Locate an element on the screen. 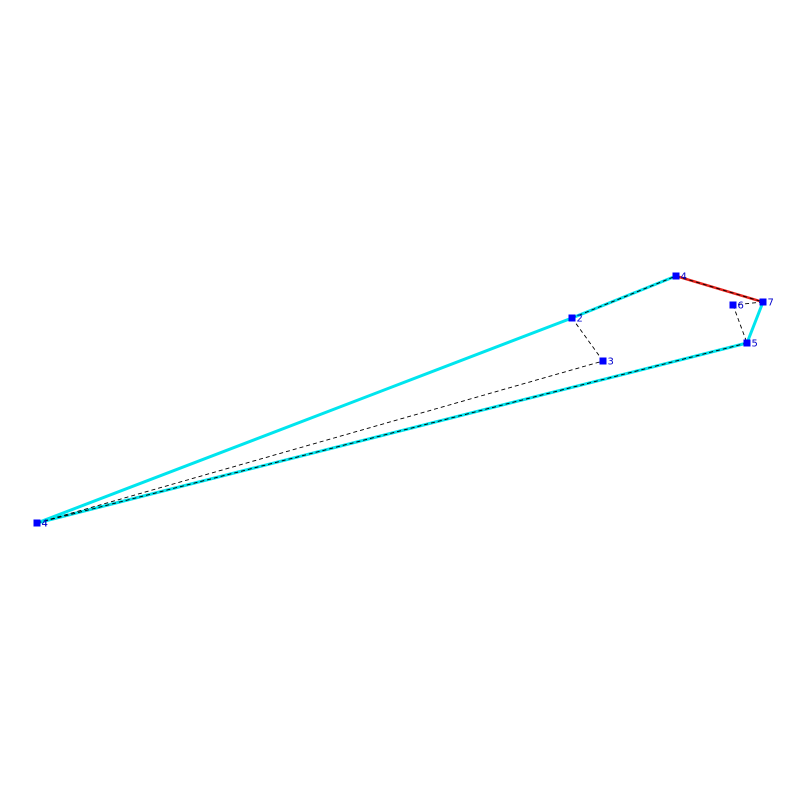 Image resolution: width=800 pixels, height=800 pixels. point-label-p4a: 4 is located at coordinates (45, 524).